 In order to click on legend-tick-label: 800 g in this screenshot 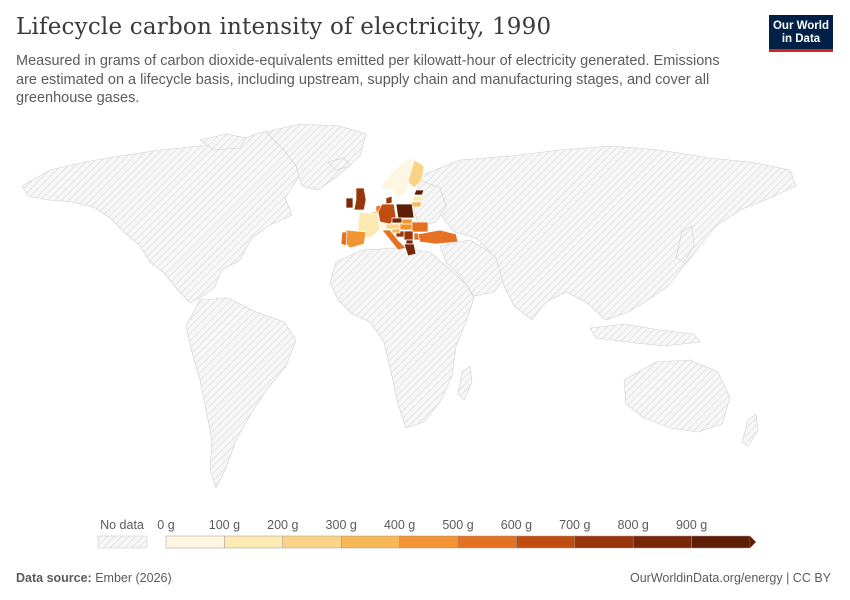, I will do `click(633, 525)`.